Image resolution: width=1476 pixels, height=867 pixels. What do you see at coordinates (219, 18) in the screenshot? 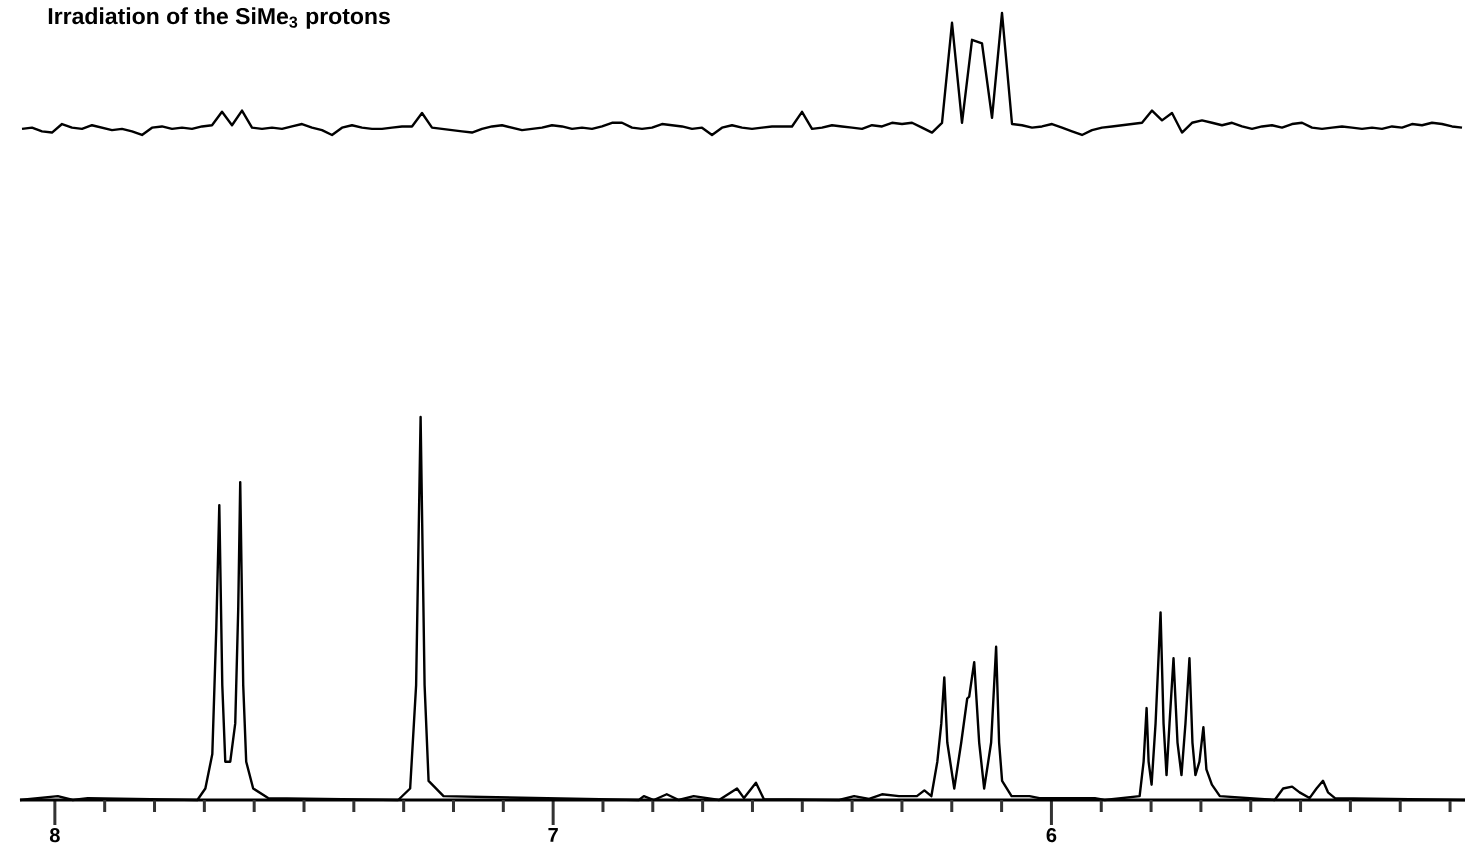
I see `chart-title: Irradiation of the SiMe$_{3}$ protons` at bounding box center [219, 18].